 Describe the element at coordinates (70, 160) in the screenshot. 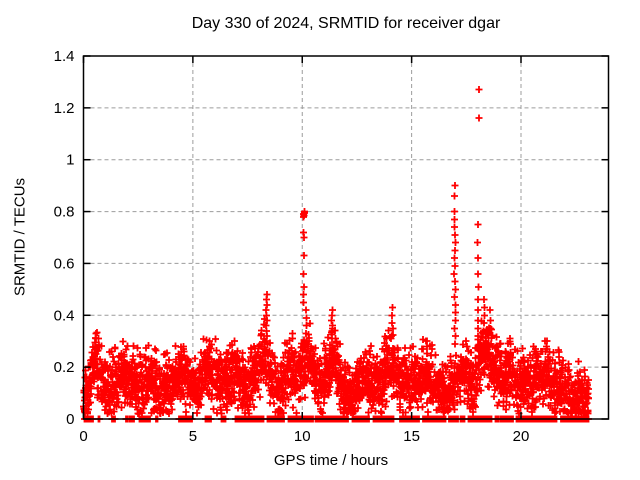

I see `svg-text: 1` at that location.